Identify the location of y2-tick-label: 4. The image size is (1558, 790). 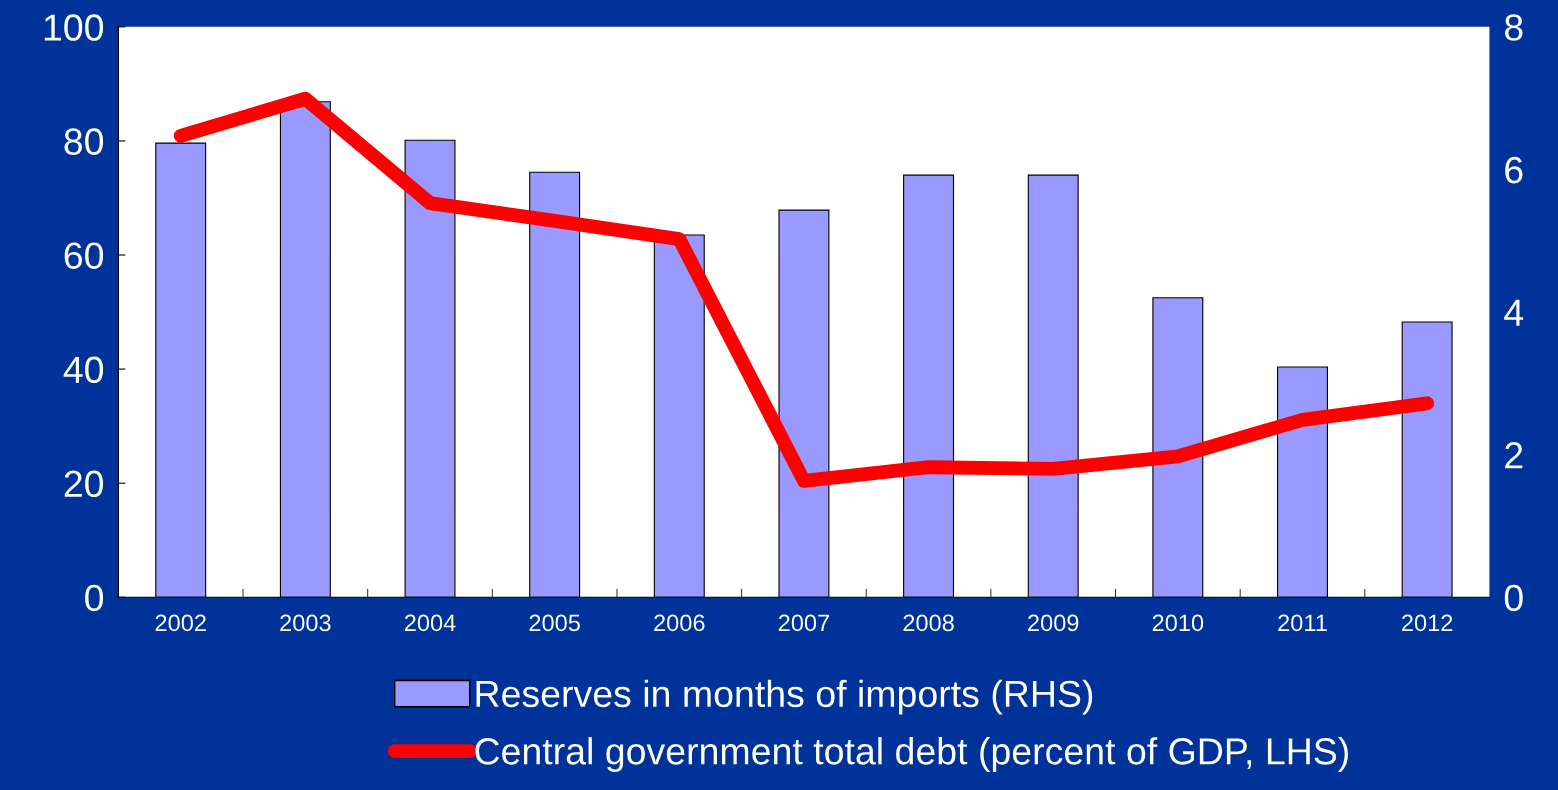
(1514, 312).